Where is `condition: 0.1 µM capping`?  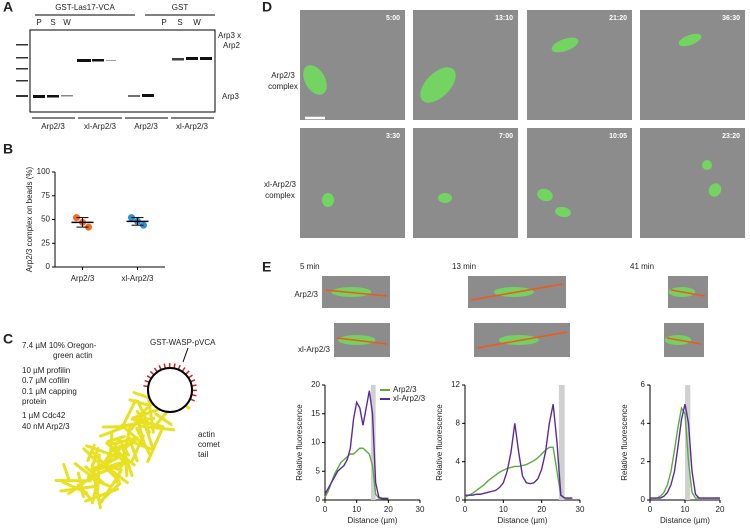
condition: 0.1 µM capping is located at coordinates (49, 391).